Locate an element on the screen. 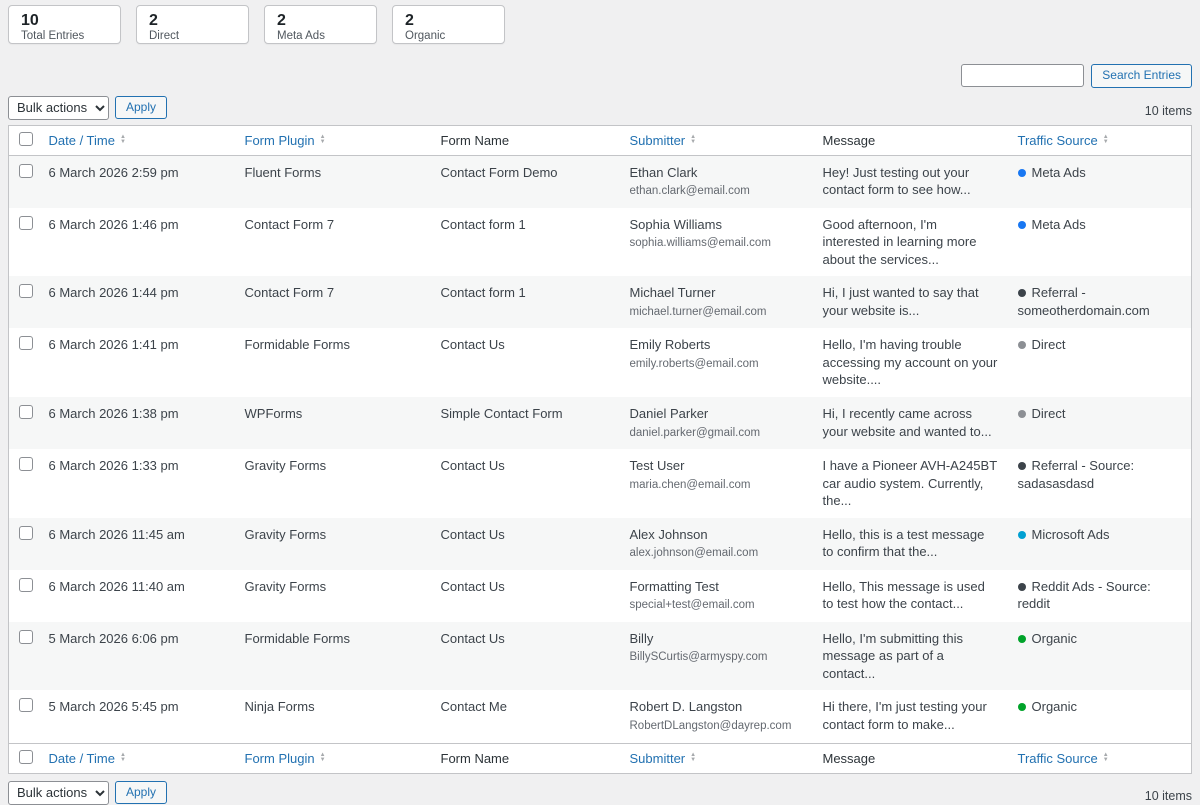 This screenshot has width=1200, height=805. search-entries-button: Search Entries is located at coordinates (1141, 76).